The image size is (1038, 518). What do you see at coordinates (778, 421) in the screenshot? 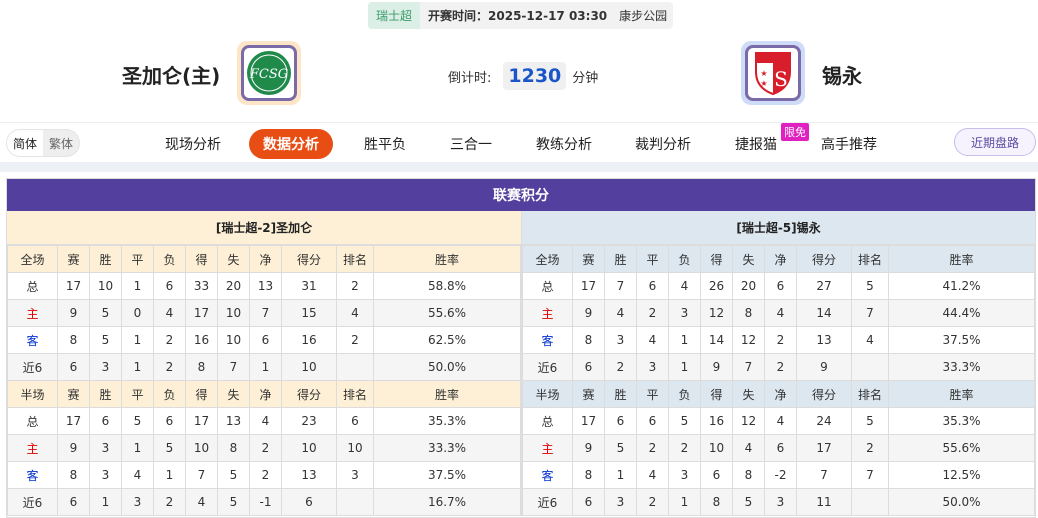
I see `table-row: 总 17 6 6 5 16 12 4 24 5 35.3%` at bounding box center [778, 421].